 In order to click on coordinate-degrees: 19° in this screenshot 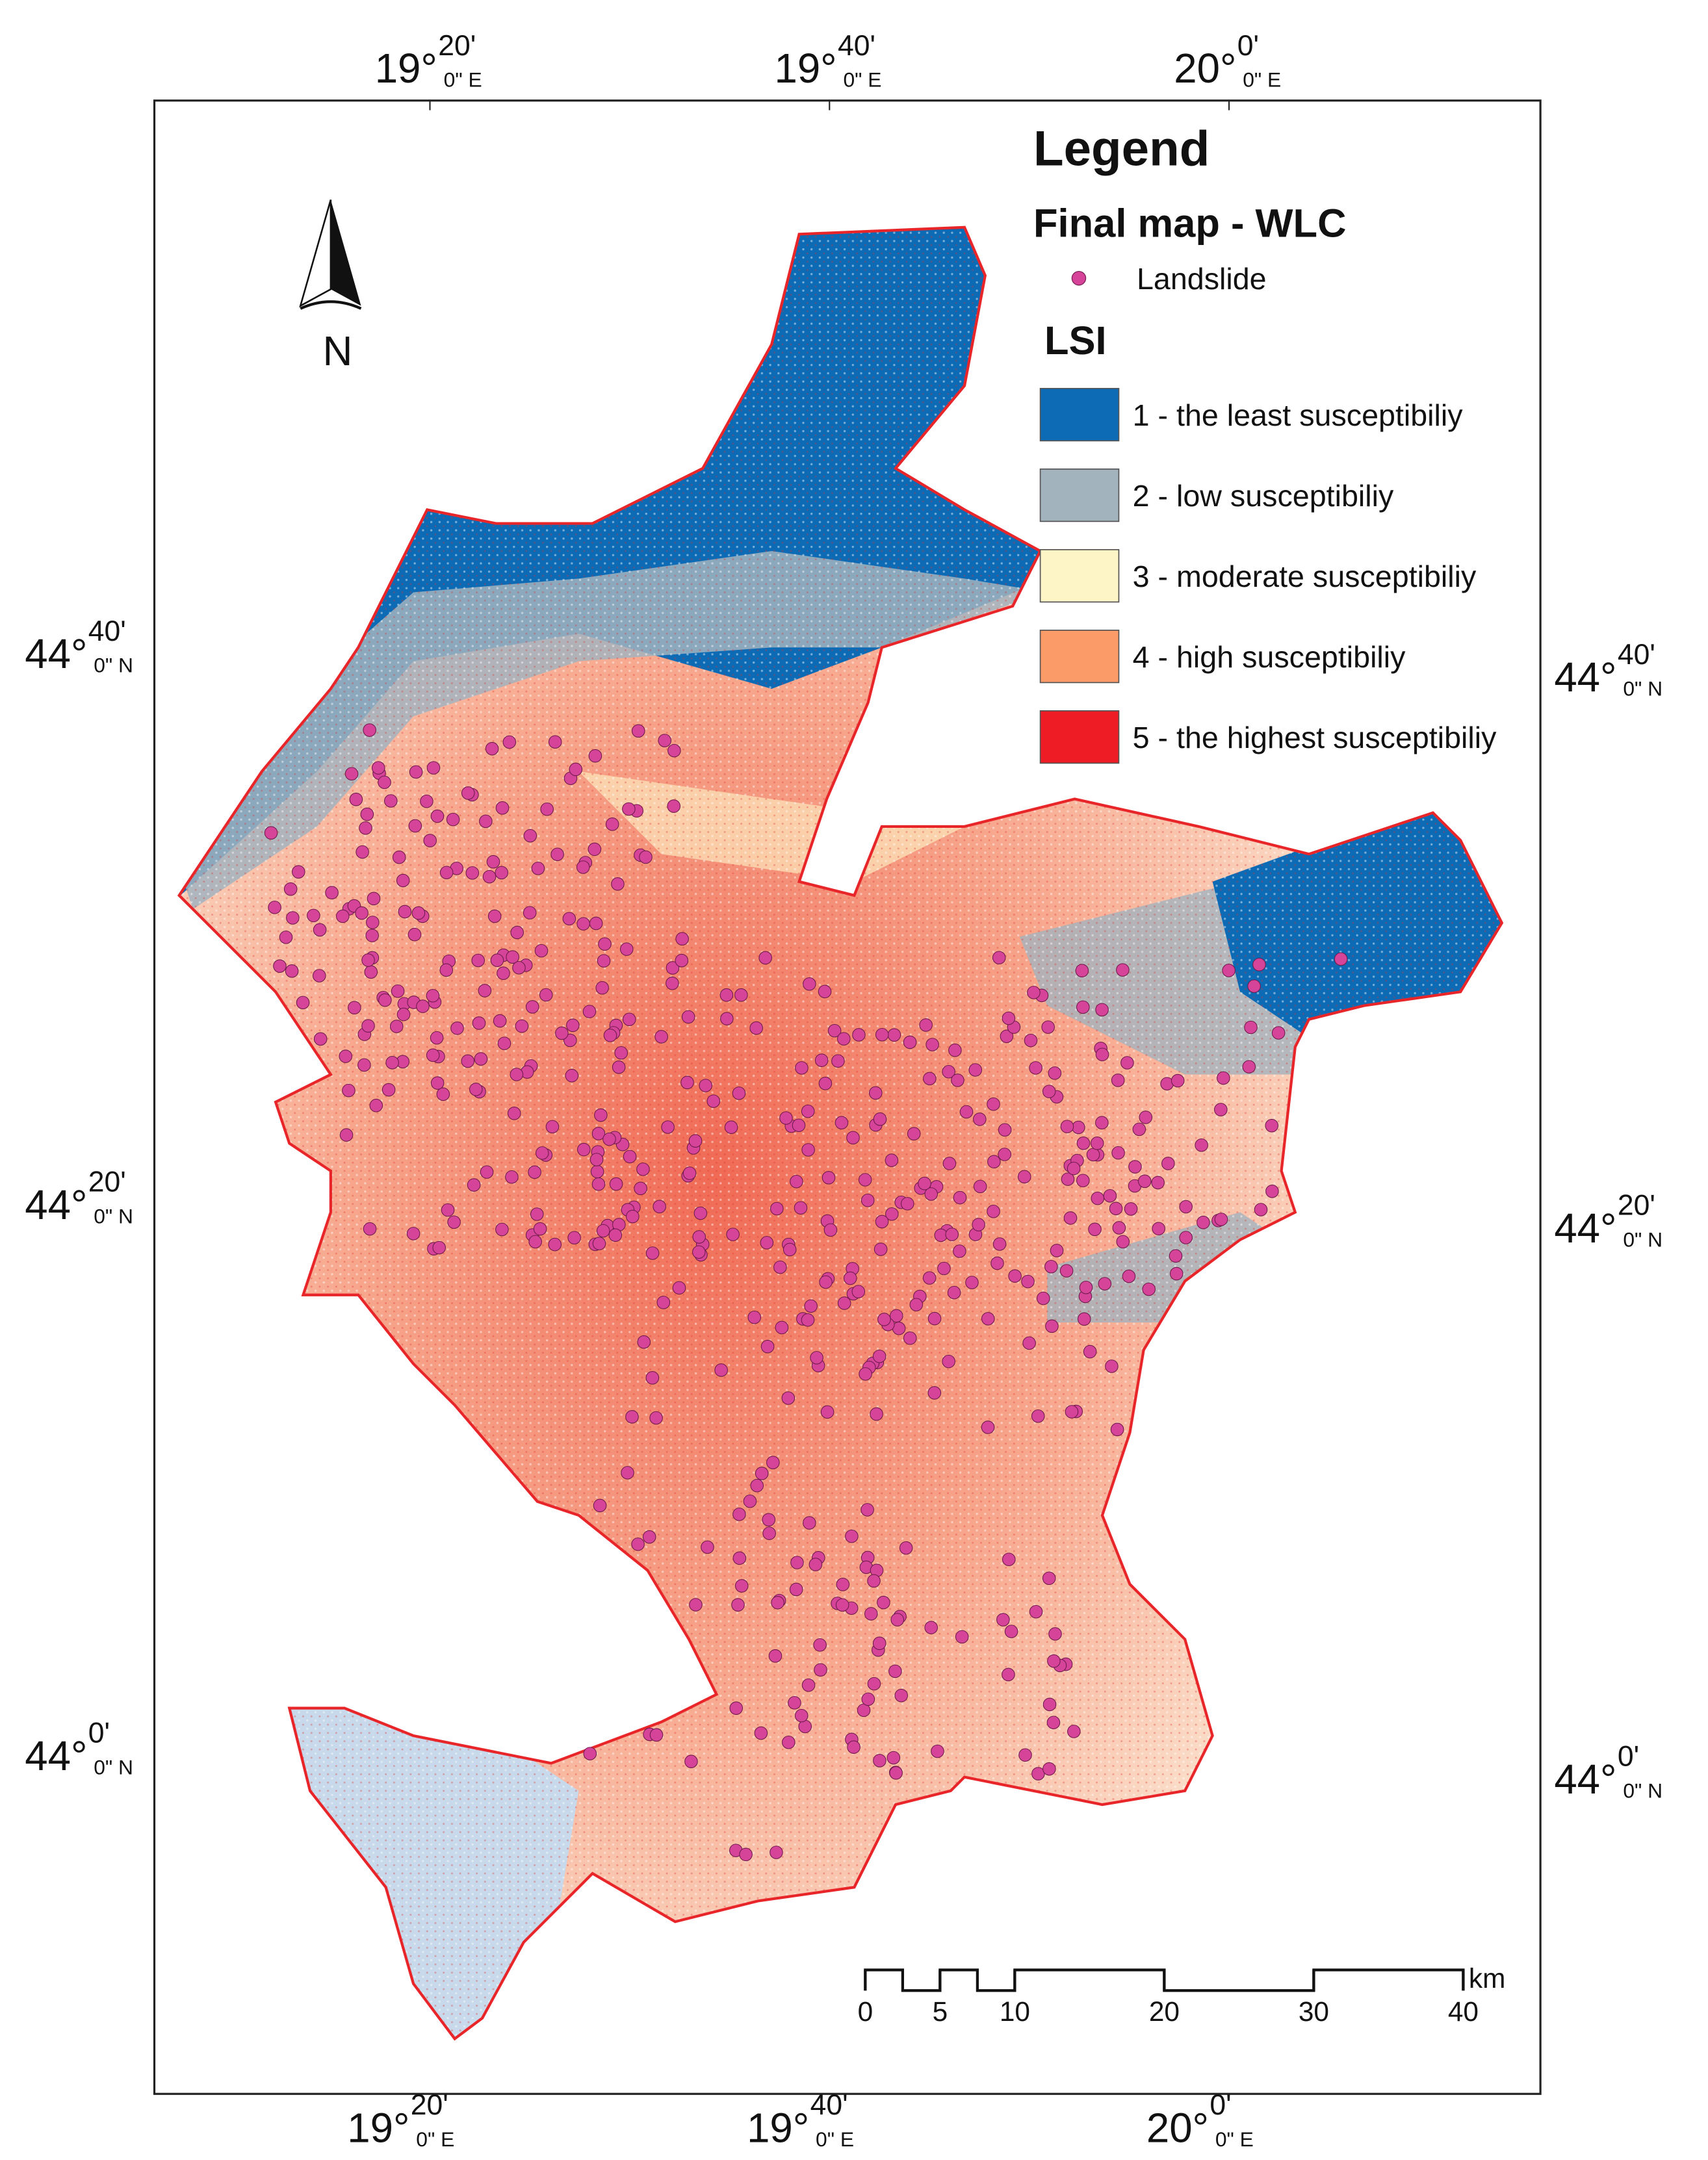, I will do `click(805, 68)`.